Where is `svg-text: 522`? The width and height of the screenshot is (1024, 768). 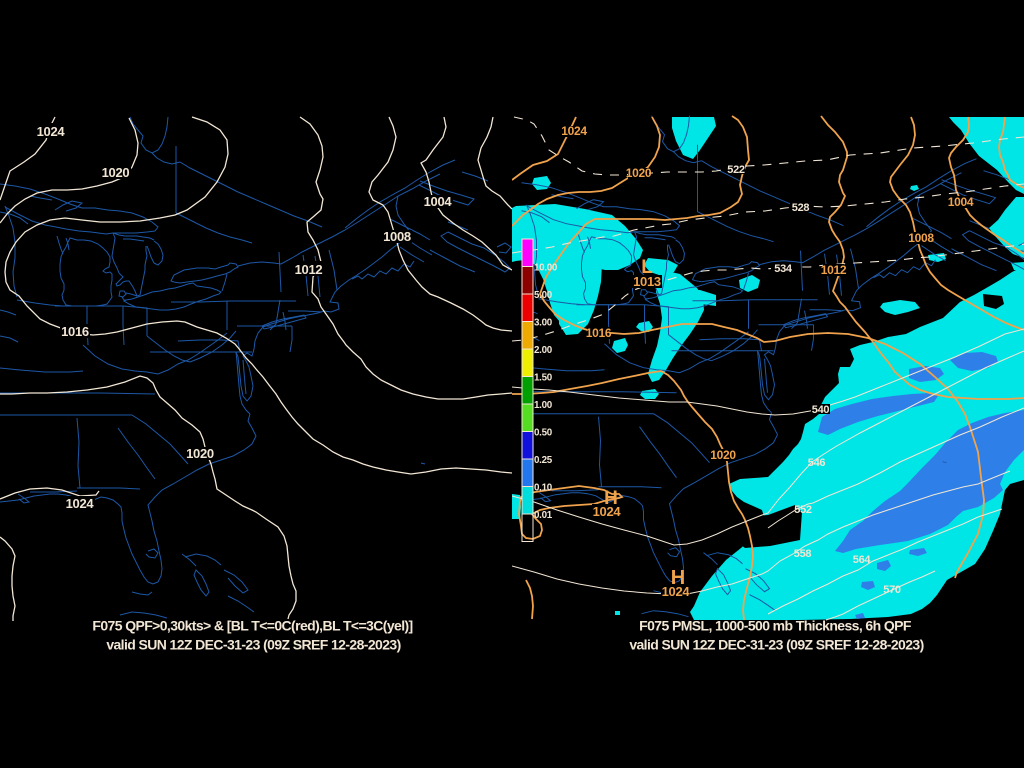 svg-text: 522 is located at coordinates (736, 170).